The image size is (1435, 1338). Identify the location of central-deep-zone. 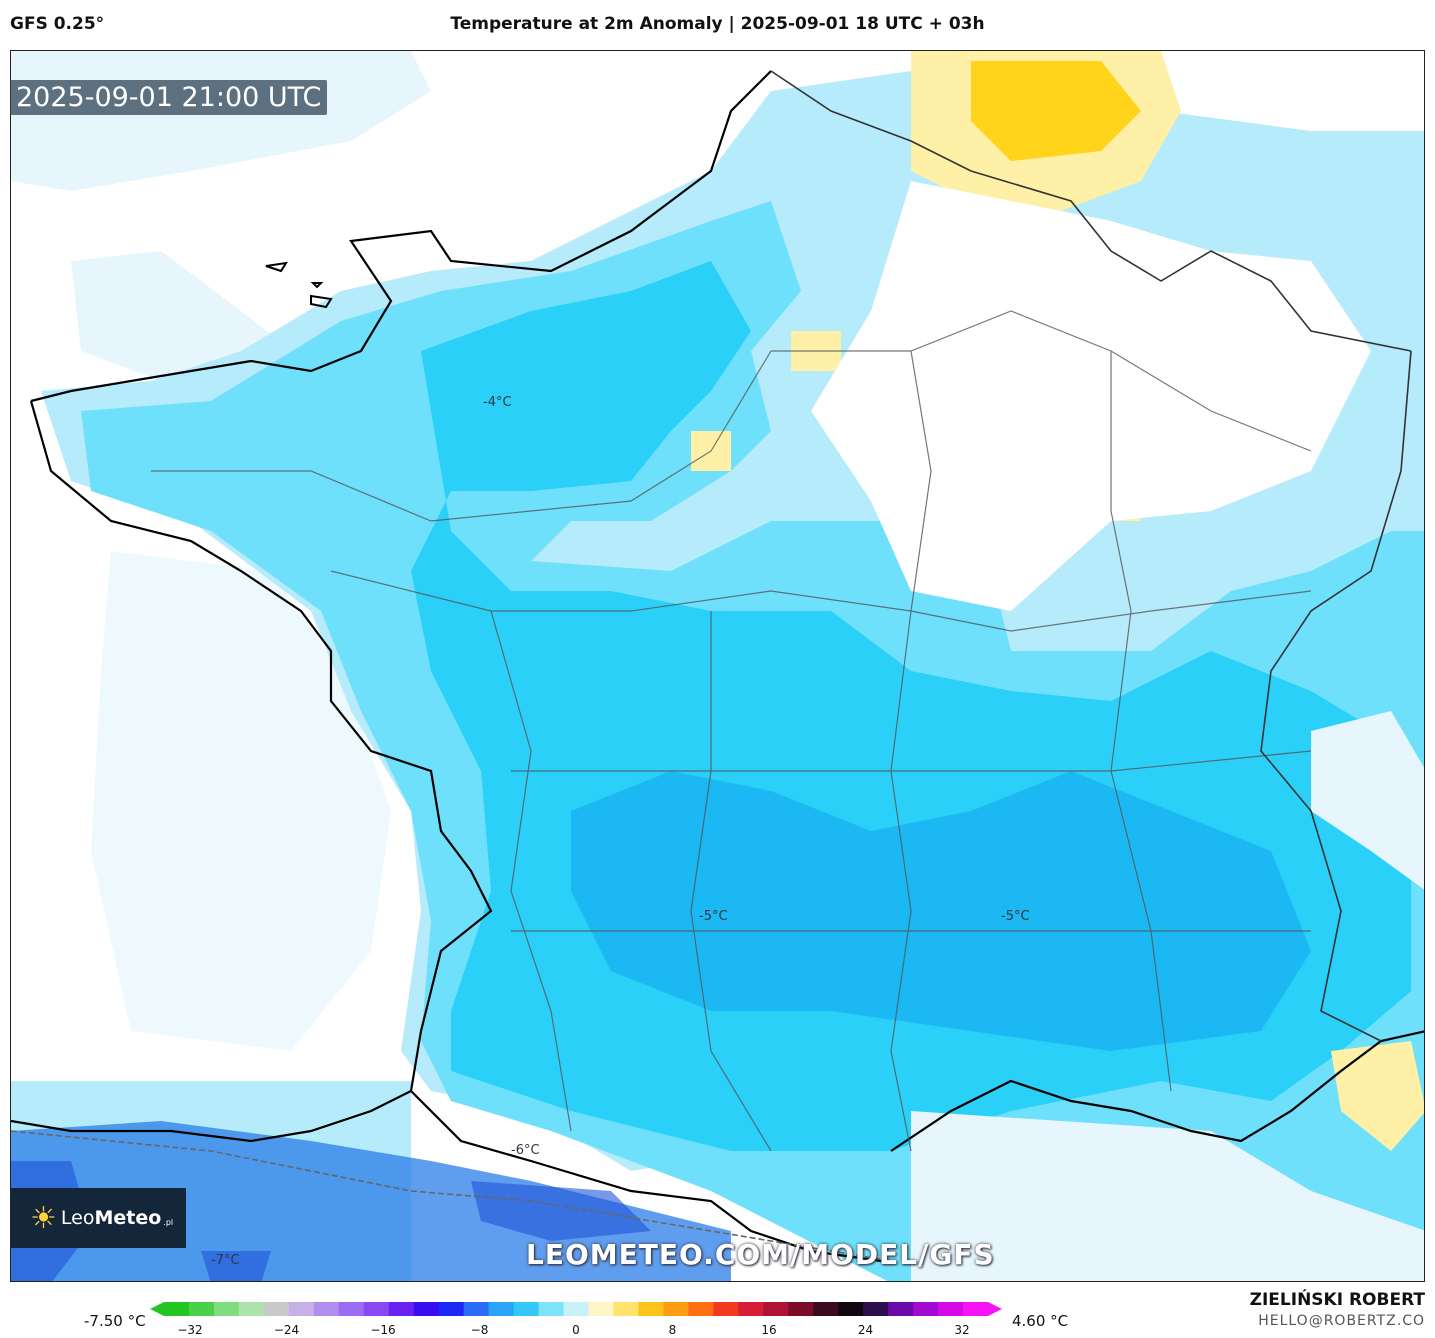
(941, 911).